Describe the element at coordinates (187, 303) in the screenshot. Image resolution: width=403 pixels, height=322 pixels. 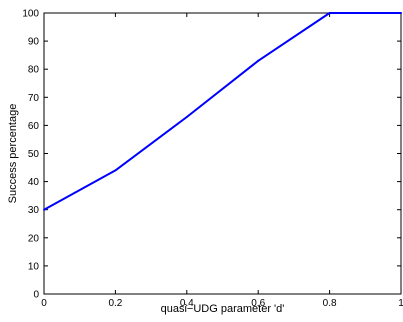
I see `x-tick-label: 0.4` at that location.